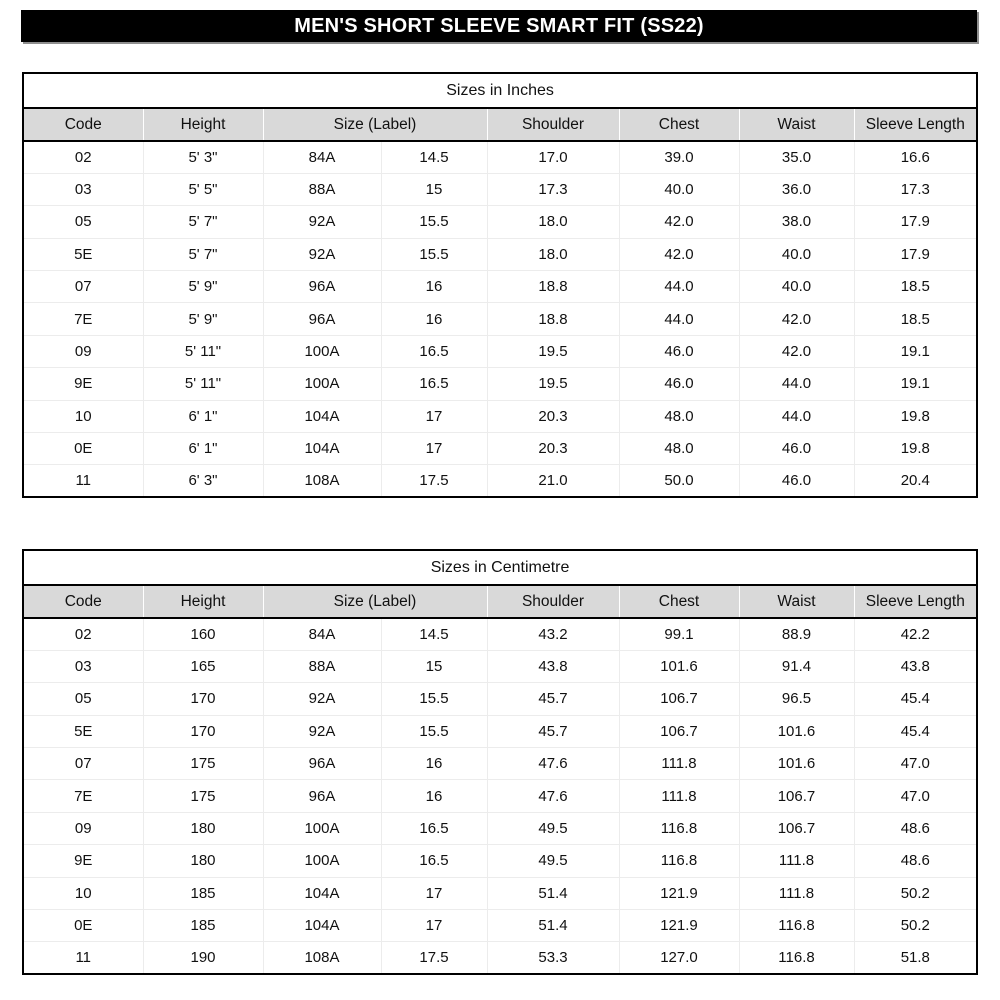  What do you see at coordinates (83, 699) in the screenshot?
I see `table-cell: 05` at bounding box center [83, 699].